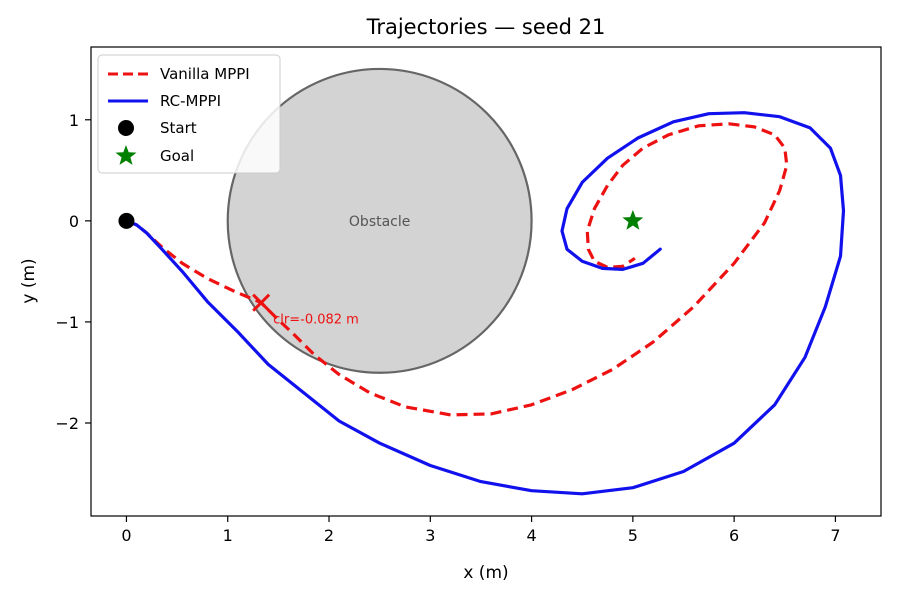  I want to click on legend-label-start: Start, so click(178, 128).